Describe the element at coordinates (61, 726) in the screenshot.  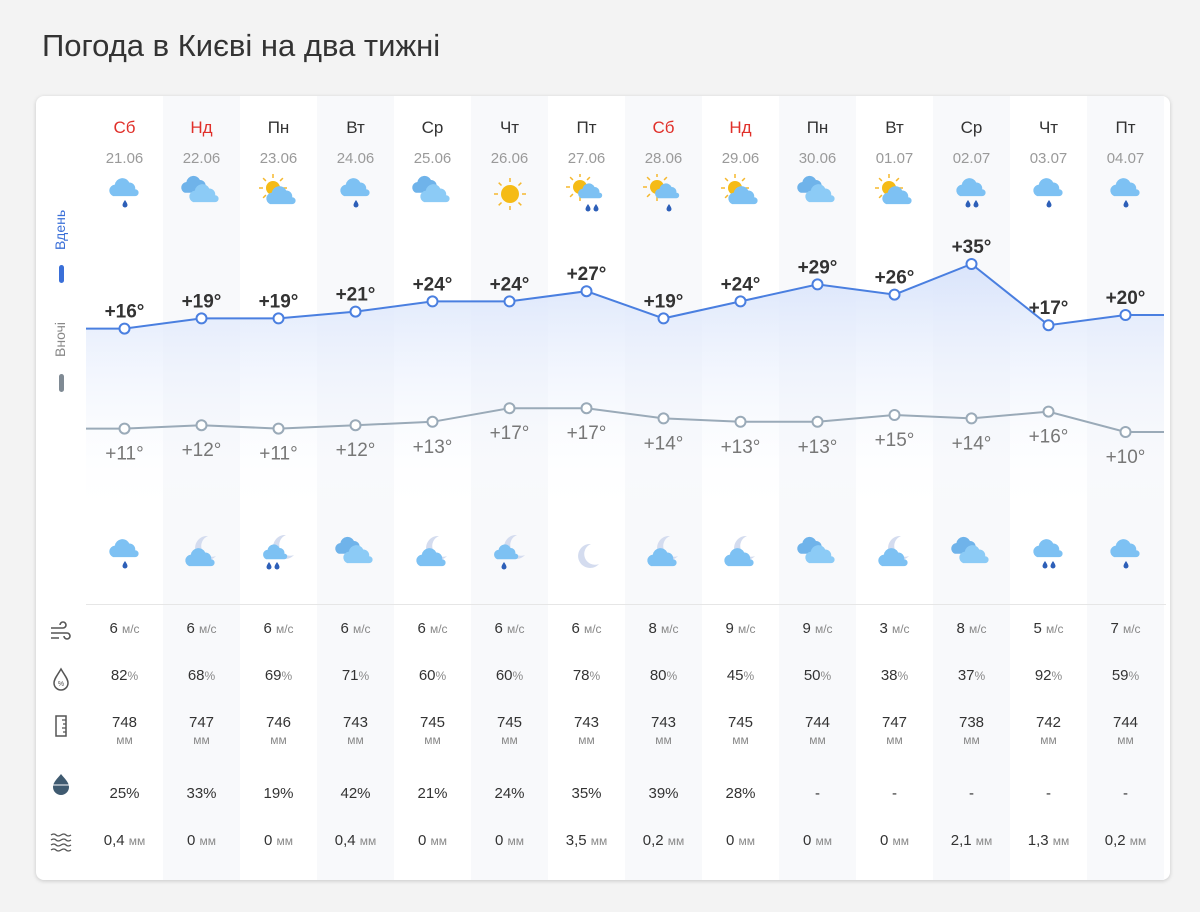
I see `pressure-icon` at that location.